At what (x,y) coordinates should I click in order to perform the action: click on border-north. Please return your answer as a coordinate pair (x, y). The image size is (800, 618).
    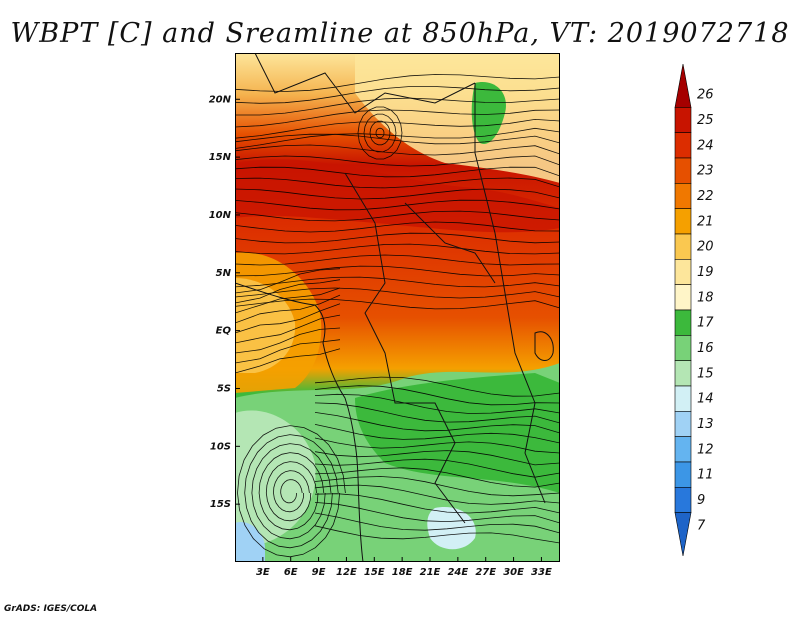
    Looking at the image, I should click on (365, 83).